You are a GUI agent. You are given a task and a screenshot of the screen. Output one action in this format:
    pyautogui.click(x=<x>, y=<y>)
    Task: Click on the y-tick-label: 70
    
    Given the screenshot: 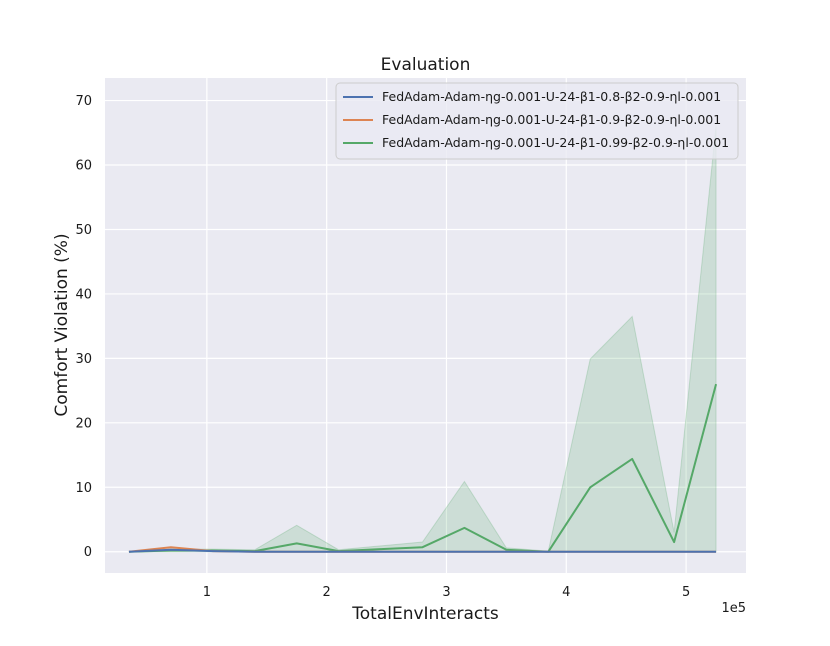 What is the action you would take?
    pyautogui.click(x=83, y=101)
    